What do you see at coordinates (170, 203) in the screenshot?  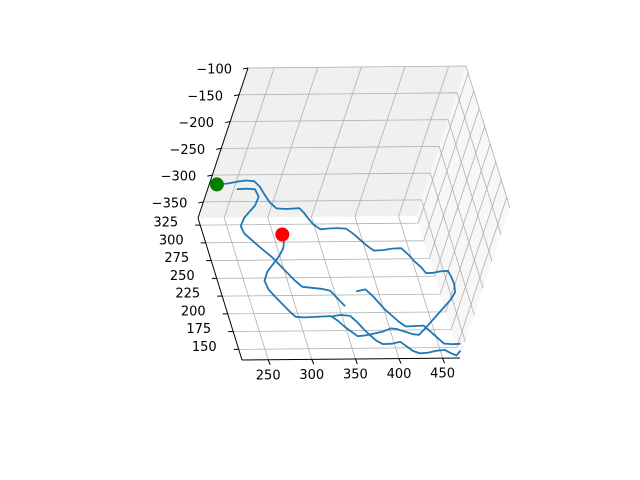 I see `z-tick-label: −350` at bounding box center [170, 203].